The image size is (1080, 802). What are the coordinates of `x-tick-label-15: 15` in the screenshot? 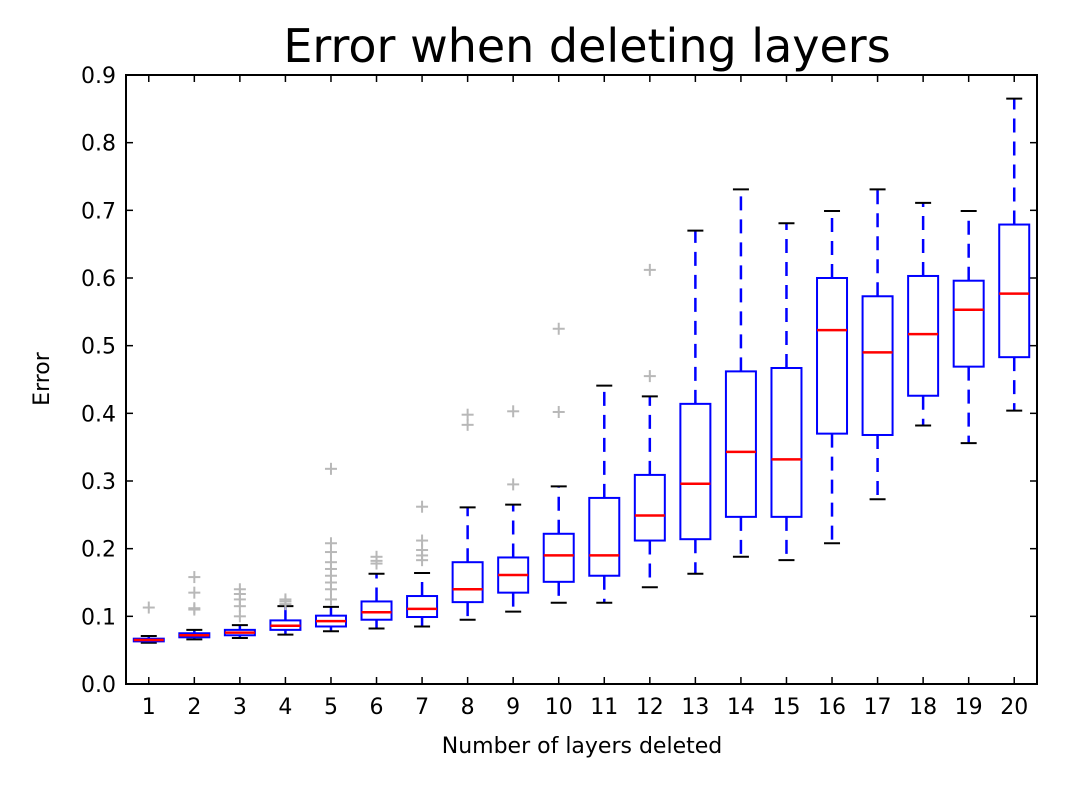 It's located at (786, 707).